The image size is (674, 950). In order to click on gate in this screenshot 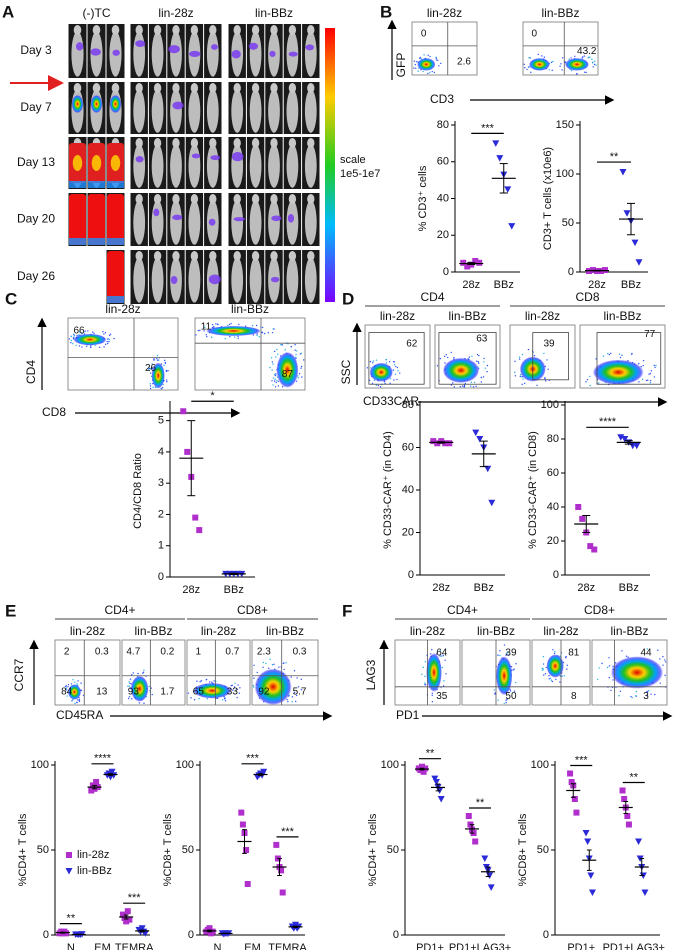, I will do `click(467, 358)`.